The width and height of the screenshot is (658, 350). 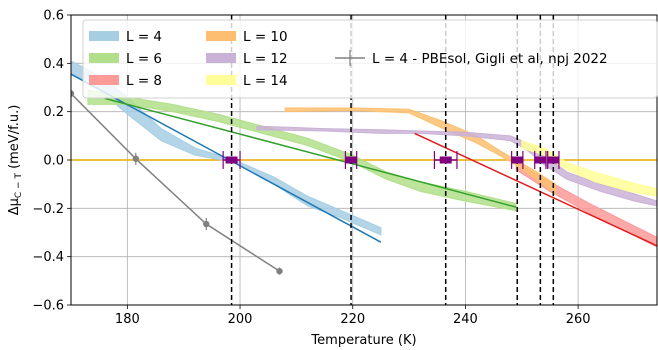 What do you see at coordinates (53, 64) in the screenshot?
I see `y-tick-label: 0.4` at bounding box center [53, 64].